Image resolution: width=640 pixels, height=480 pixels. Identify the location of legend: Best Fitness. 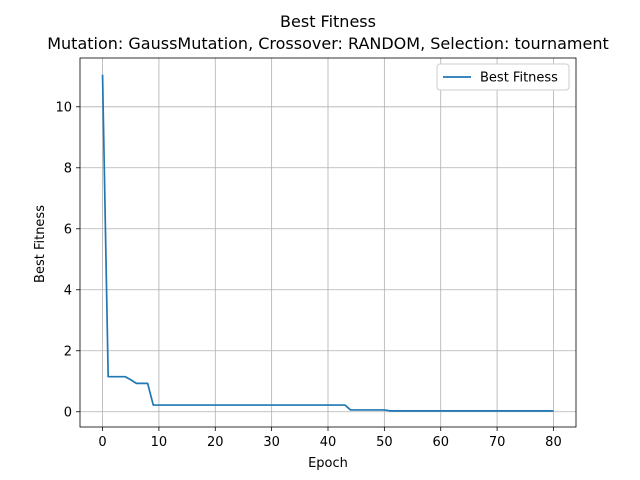
(503, 77).